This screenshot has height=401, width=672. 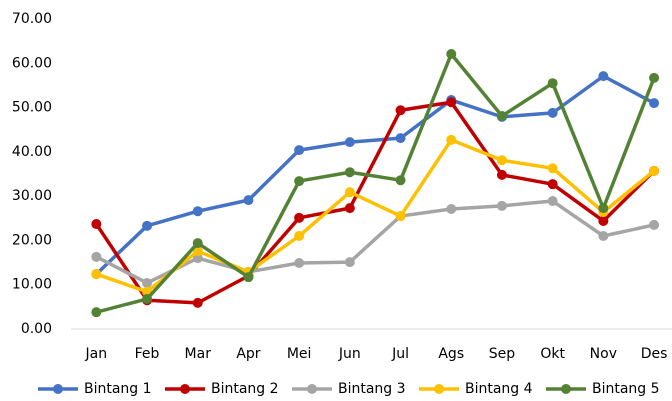 What do you see at coordinates (451, 354) in the screenshot?
I see `x-tick-label: Ags` at bounding box center [451, 354].